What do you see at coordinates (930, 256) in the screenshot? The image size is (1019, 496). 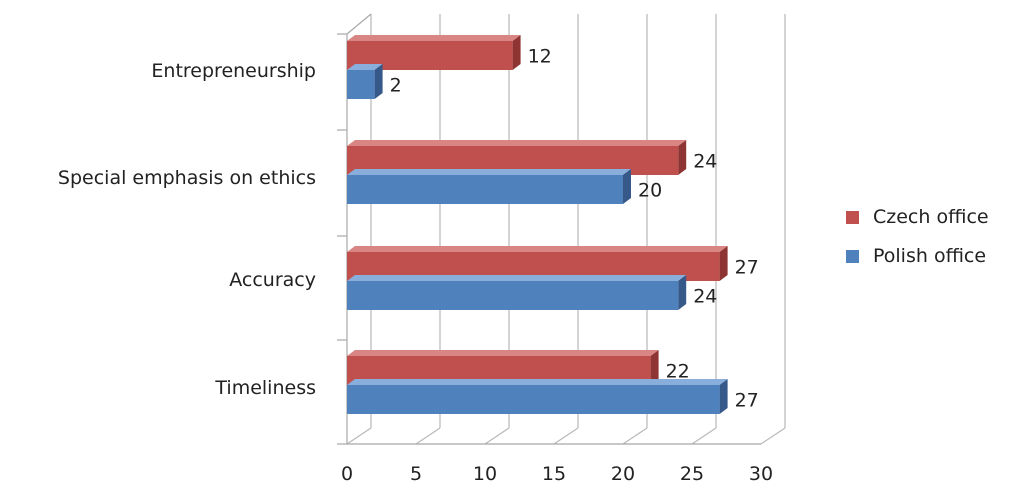 I see `legend-label-polish: Polish office` at bounding box center [930, 256].